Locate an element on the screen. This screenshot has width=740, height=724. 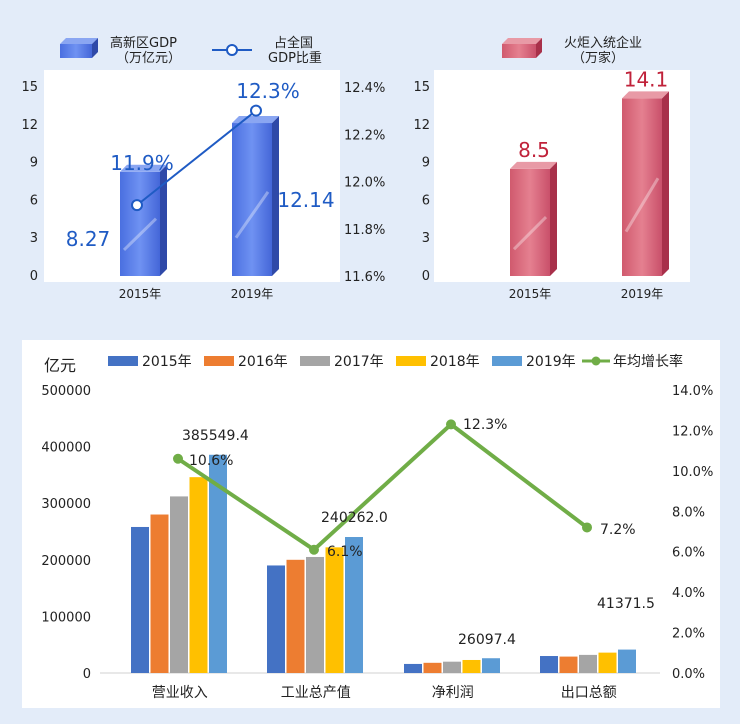
value-2019-label: 385549.4 is located at coordinates (215, 436).